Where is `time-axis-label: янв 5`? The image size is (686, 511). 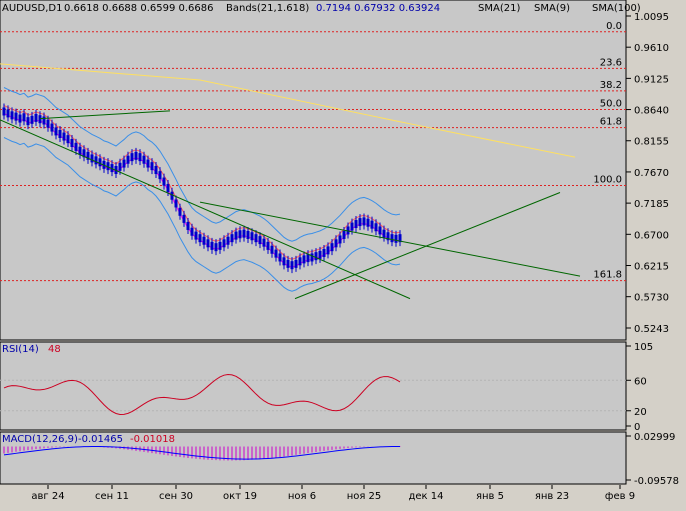
time-axis-label: янв 5 is located at coordinates (490, 496).